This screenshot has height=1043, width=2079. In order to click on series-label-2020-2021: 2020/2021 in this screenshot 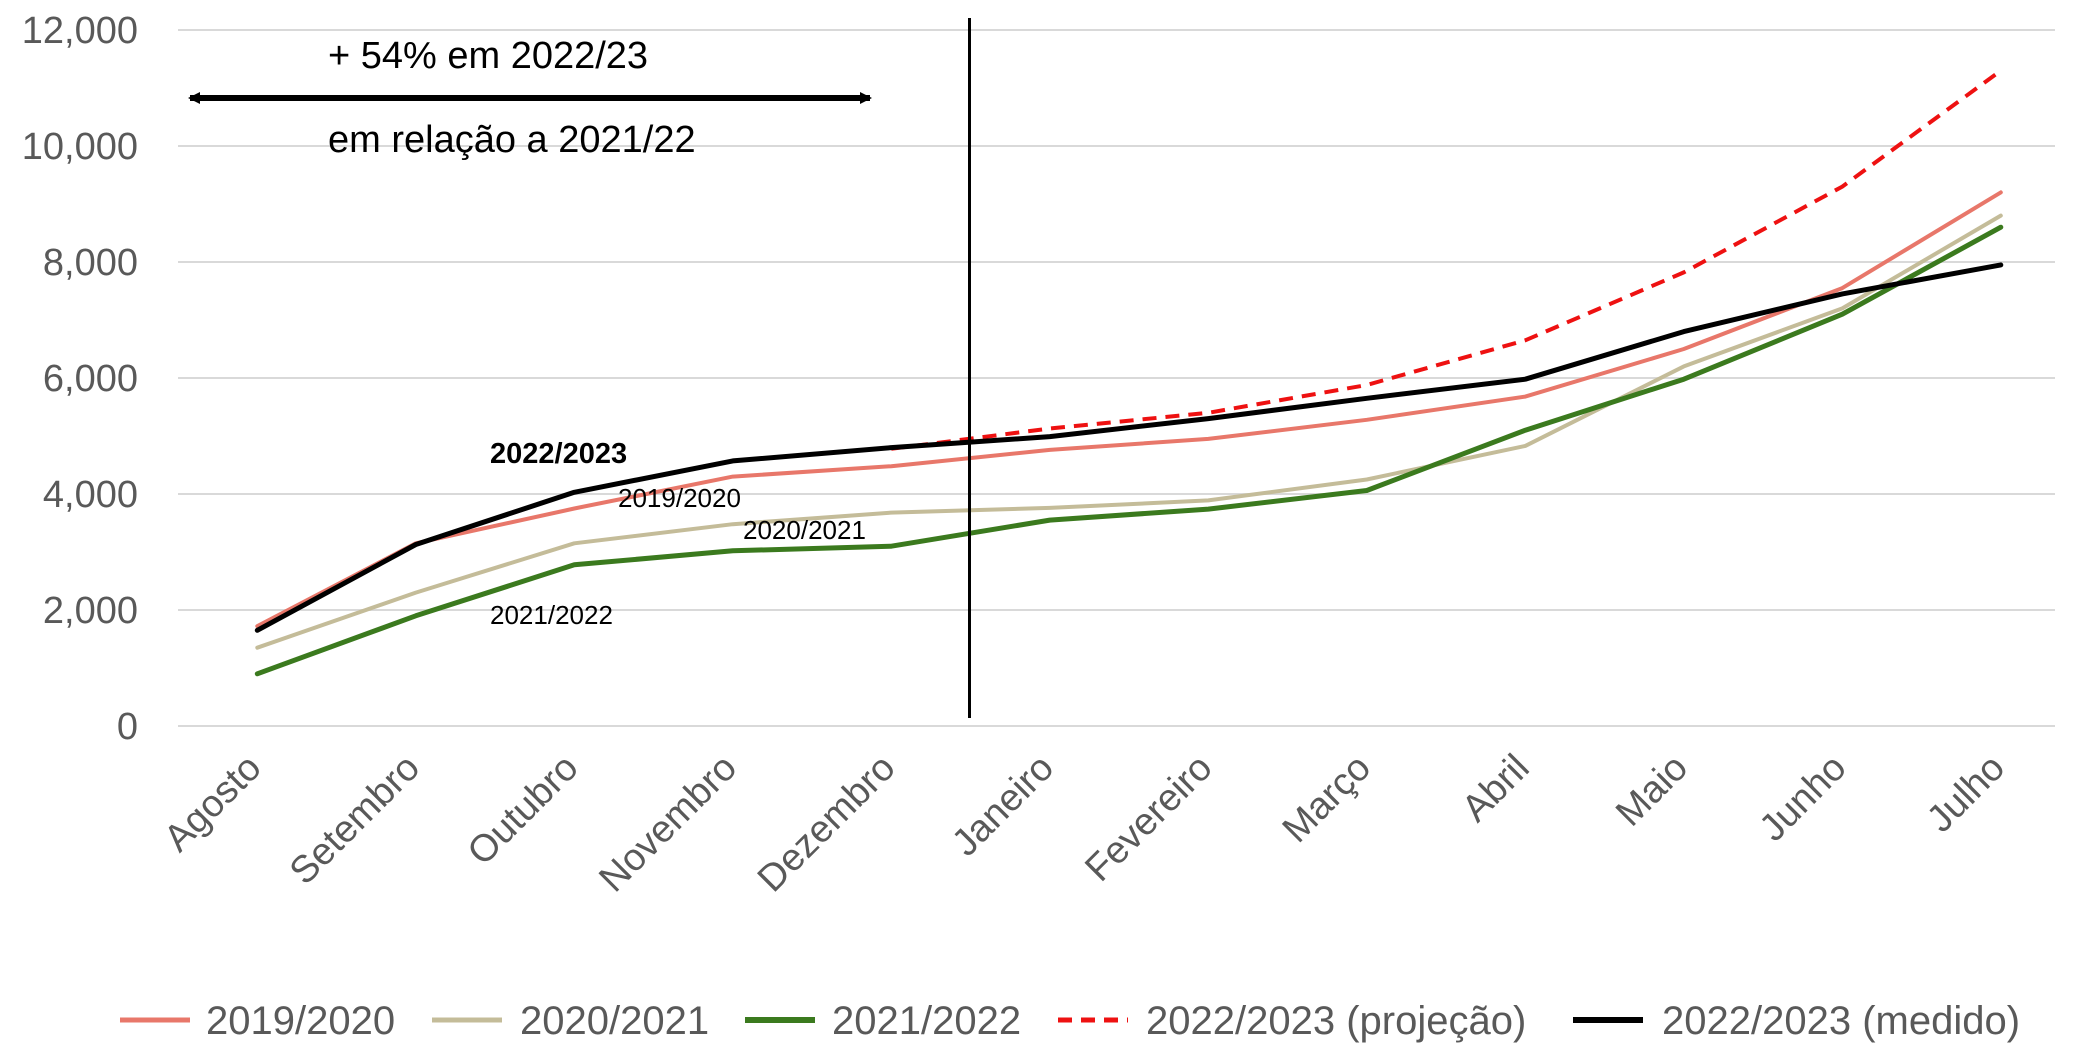, I will do `click(804, 530)`.